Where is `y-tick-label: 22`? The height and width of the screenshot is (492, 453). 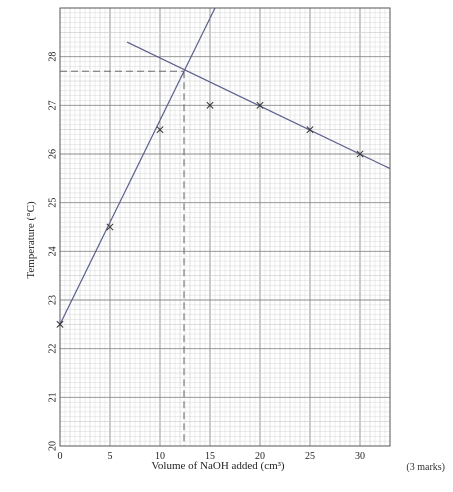
y-tick-label: 22 is located at coordinates (52, 349).